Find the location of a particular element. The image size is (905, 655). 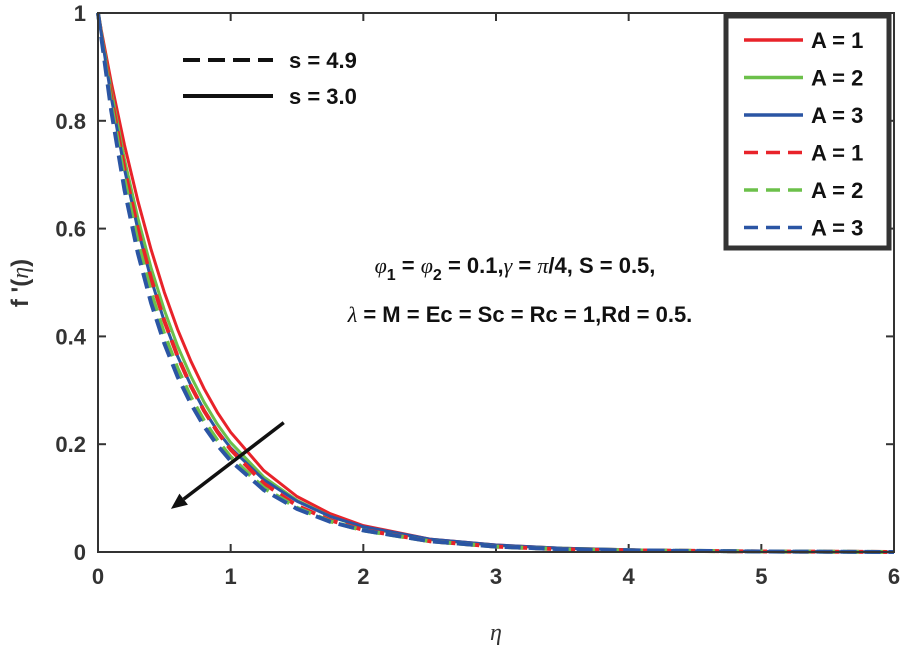

style-legend-dashed-label: s = 4.9 is located at coordinates (323, 60).